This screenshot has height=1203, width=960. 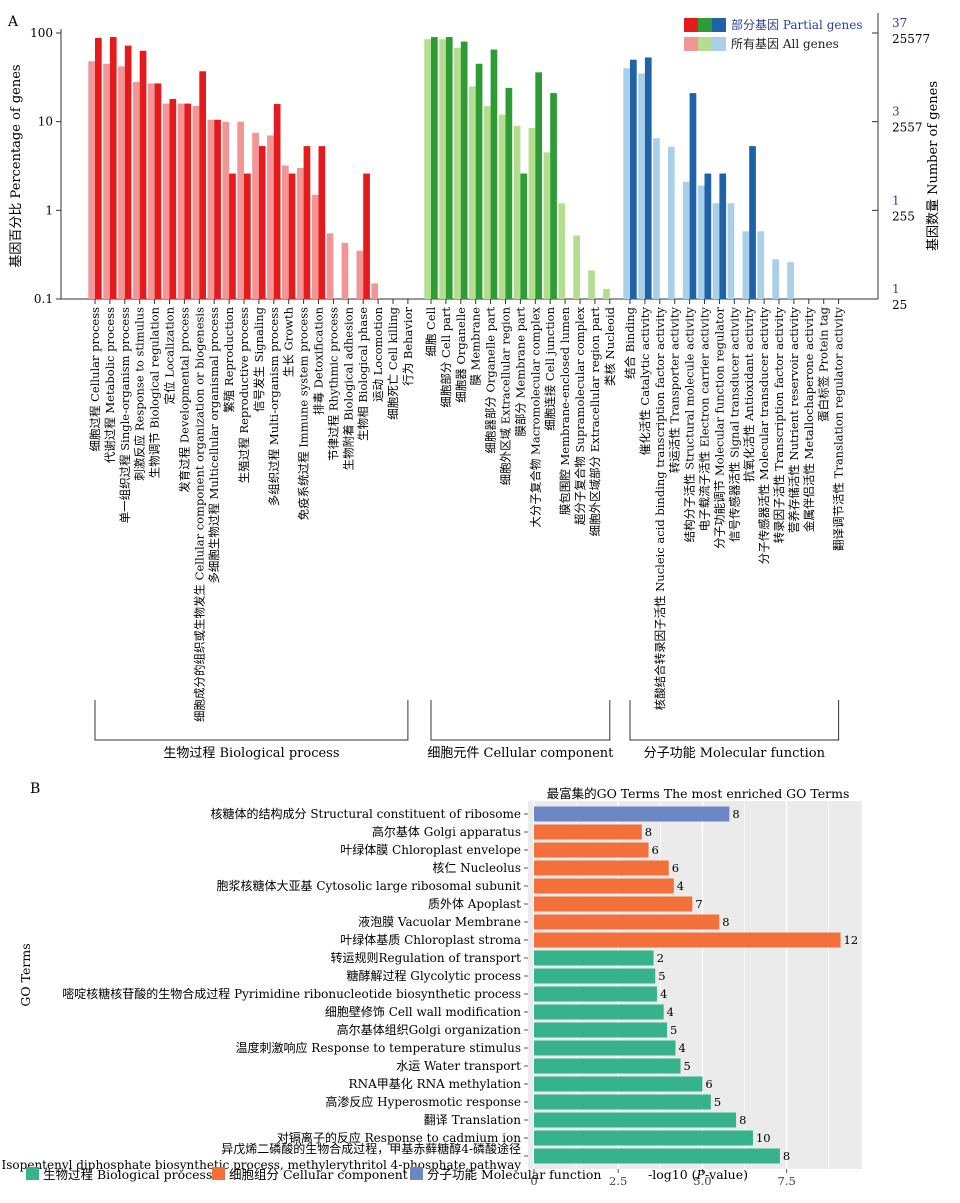 What do you see at coordinates (430, 849) in the screenshot?
I see `term-label: 叶绿体膜 Chloroplast envelope` at bounding box center [430, 849].